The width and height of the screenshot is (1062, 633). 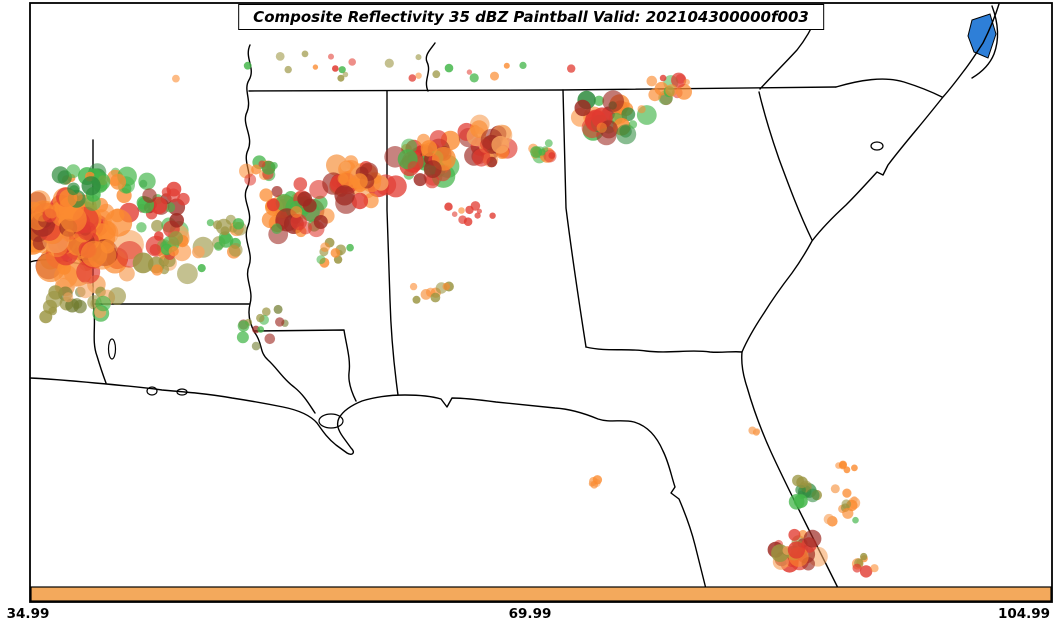 What do you see at coordinates (285, 373) in the screenshot?
I see `mississippi-river-louisiana` at bounding box center [285, 373].